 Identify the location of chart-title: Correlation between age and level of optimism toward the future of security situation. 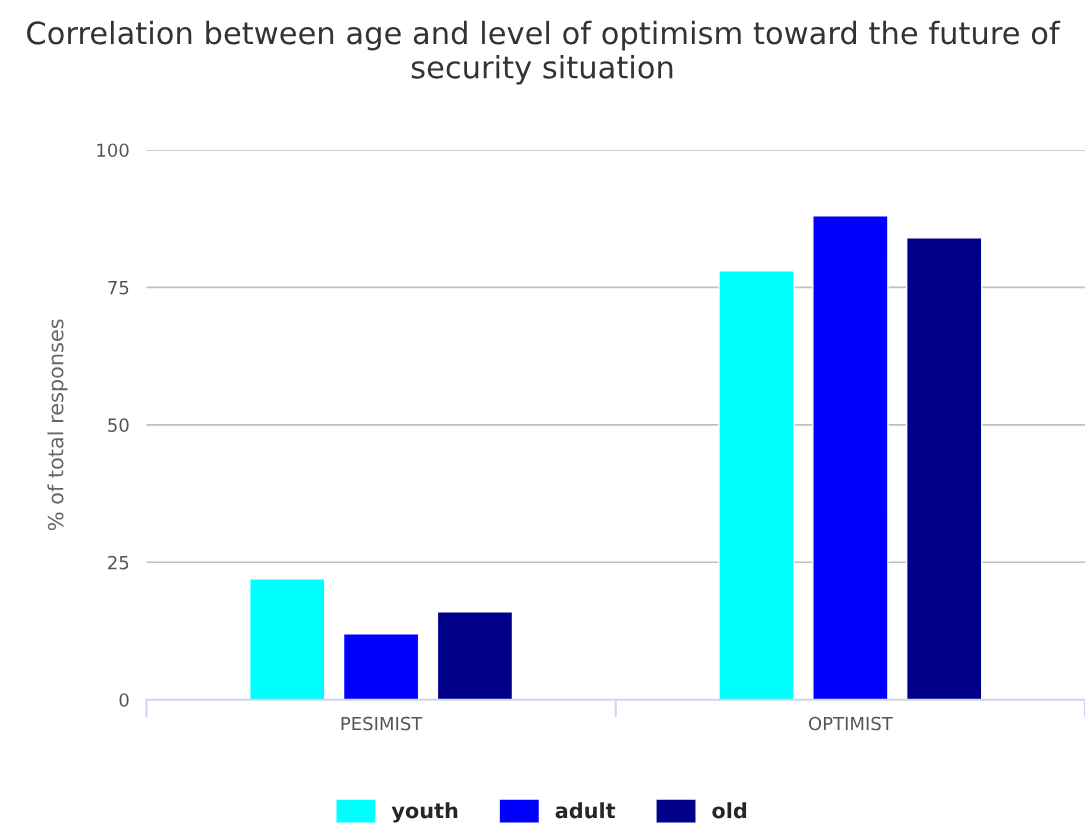
(544, 52).